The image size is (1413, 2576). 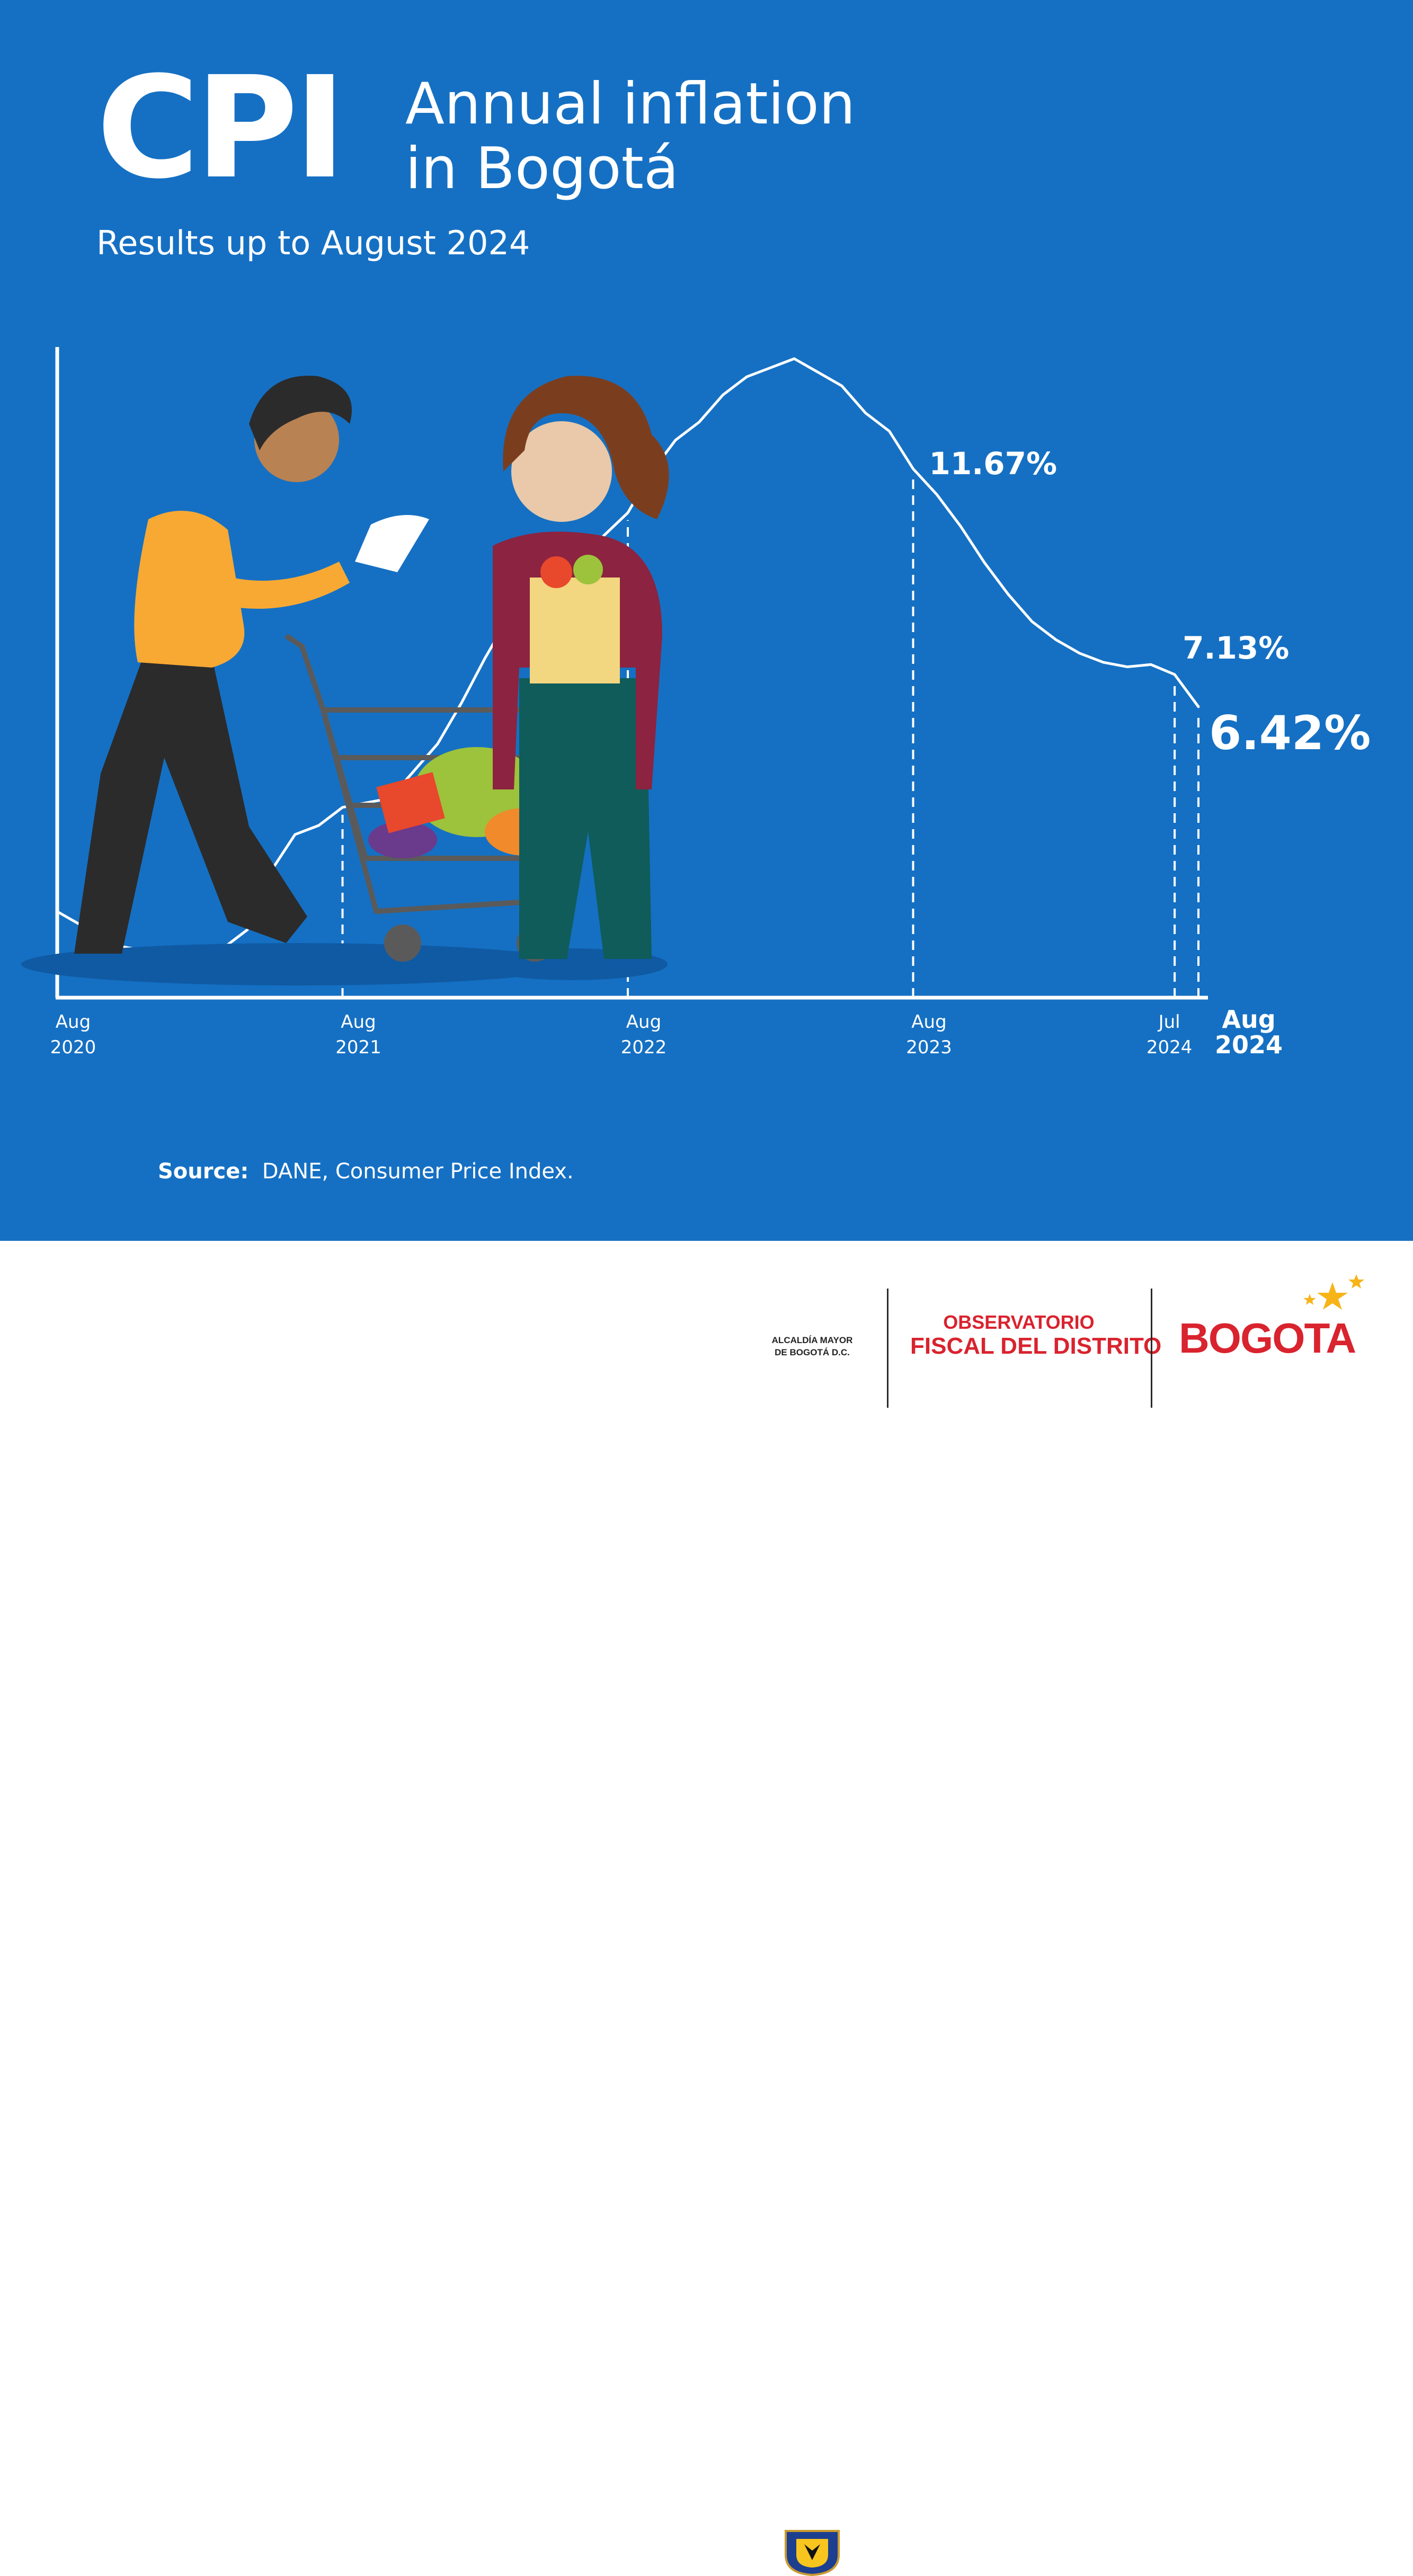 I want to click on annotation-aug-2023: 11.67%, so click(x=993, y=464).